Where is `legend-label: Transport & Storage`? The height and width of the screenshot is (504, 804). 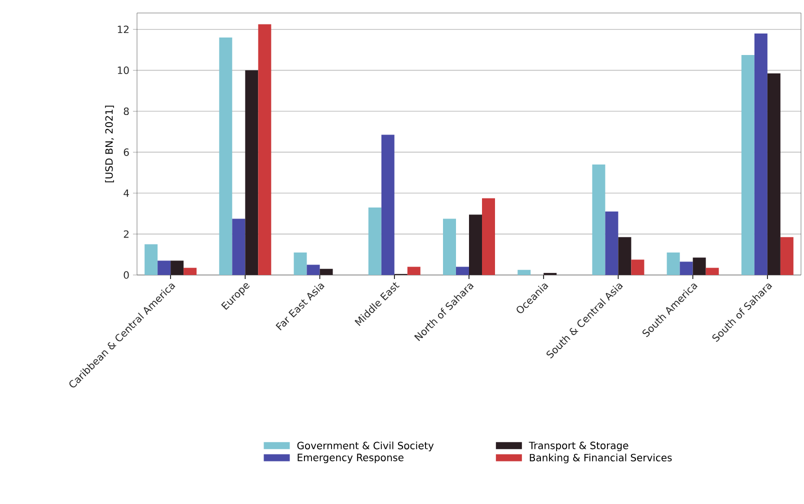 legend-label: Transport & Storage is located at coordinates (578, 447).